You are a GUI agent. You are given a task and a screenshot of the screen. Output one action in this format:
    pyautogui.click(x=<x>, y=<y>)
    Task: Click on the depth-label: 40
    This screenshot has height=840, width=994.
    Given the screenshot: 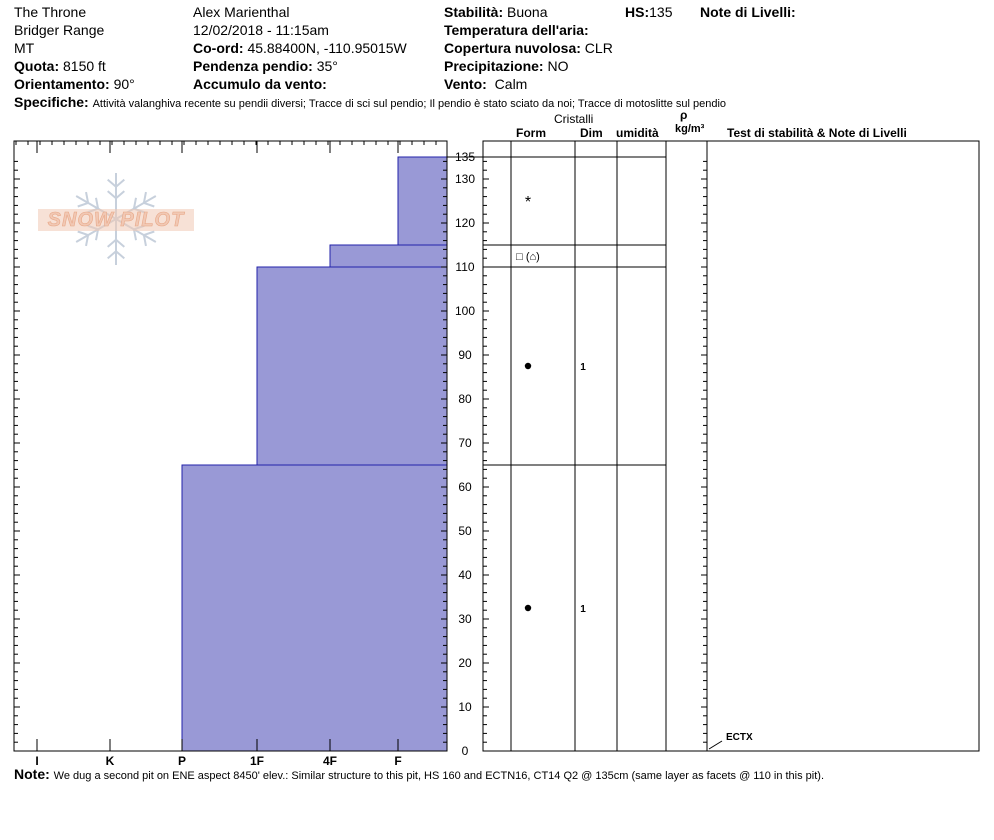 What is the action you would take?
    pyautogui.click(x=465, y=575)
    